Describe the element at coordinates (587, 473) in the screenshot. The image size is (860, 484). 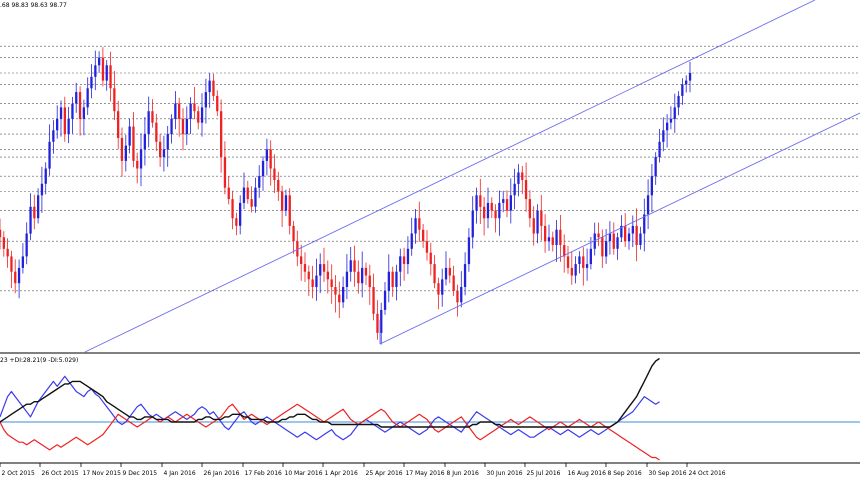
I see `x-tick-label: 16 Aug 2016` at that location.